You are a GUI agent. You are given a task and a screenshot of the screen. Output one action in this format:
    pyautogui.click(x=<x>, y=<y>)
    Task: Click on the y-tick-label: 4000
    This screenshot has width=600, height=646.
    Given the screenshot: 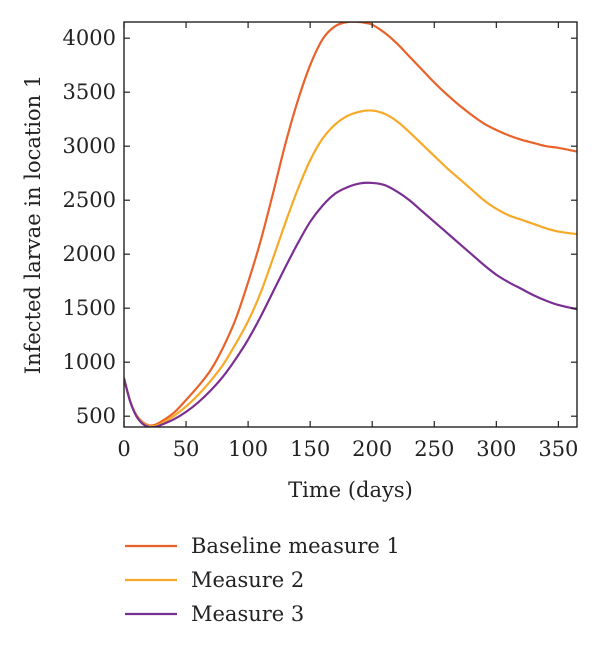 What is the action you would take?
    pyautogui.click(x=89, y=38)
    